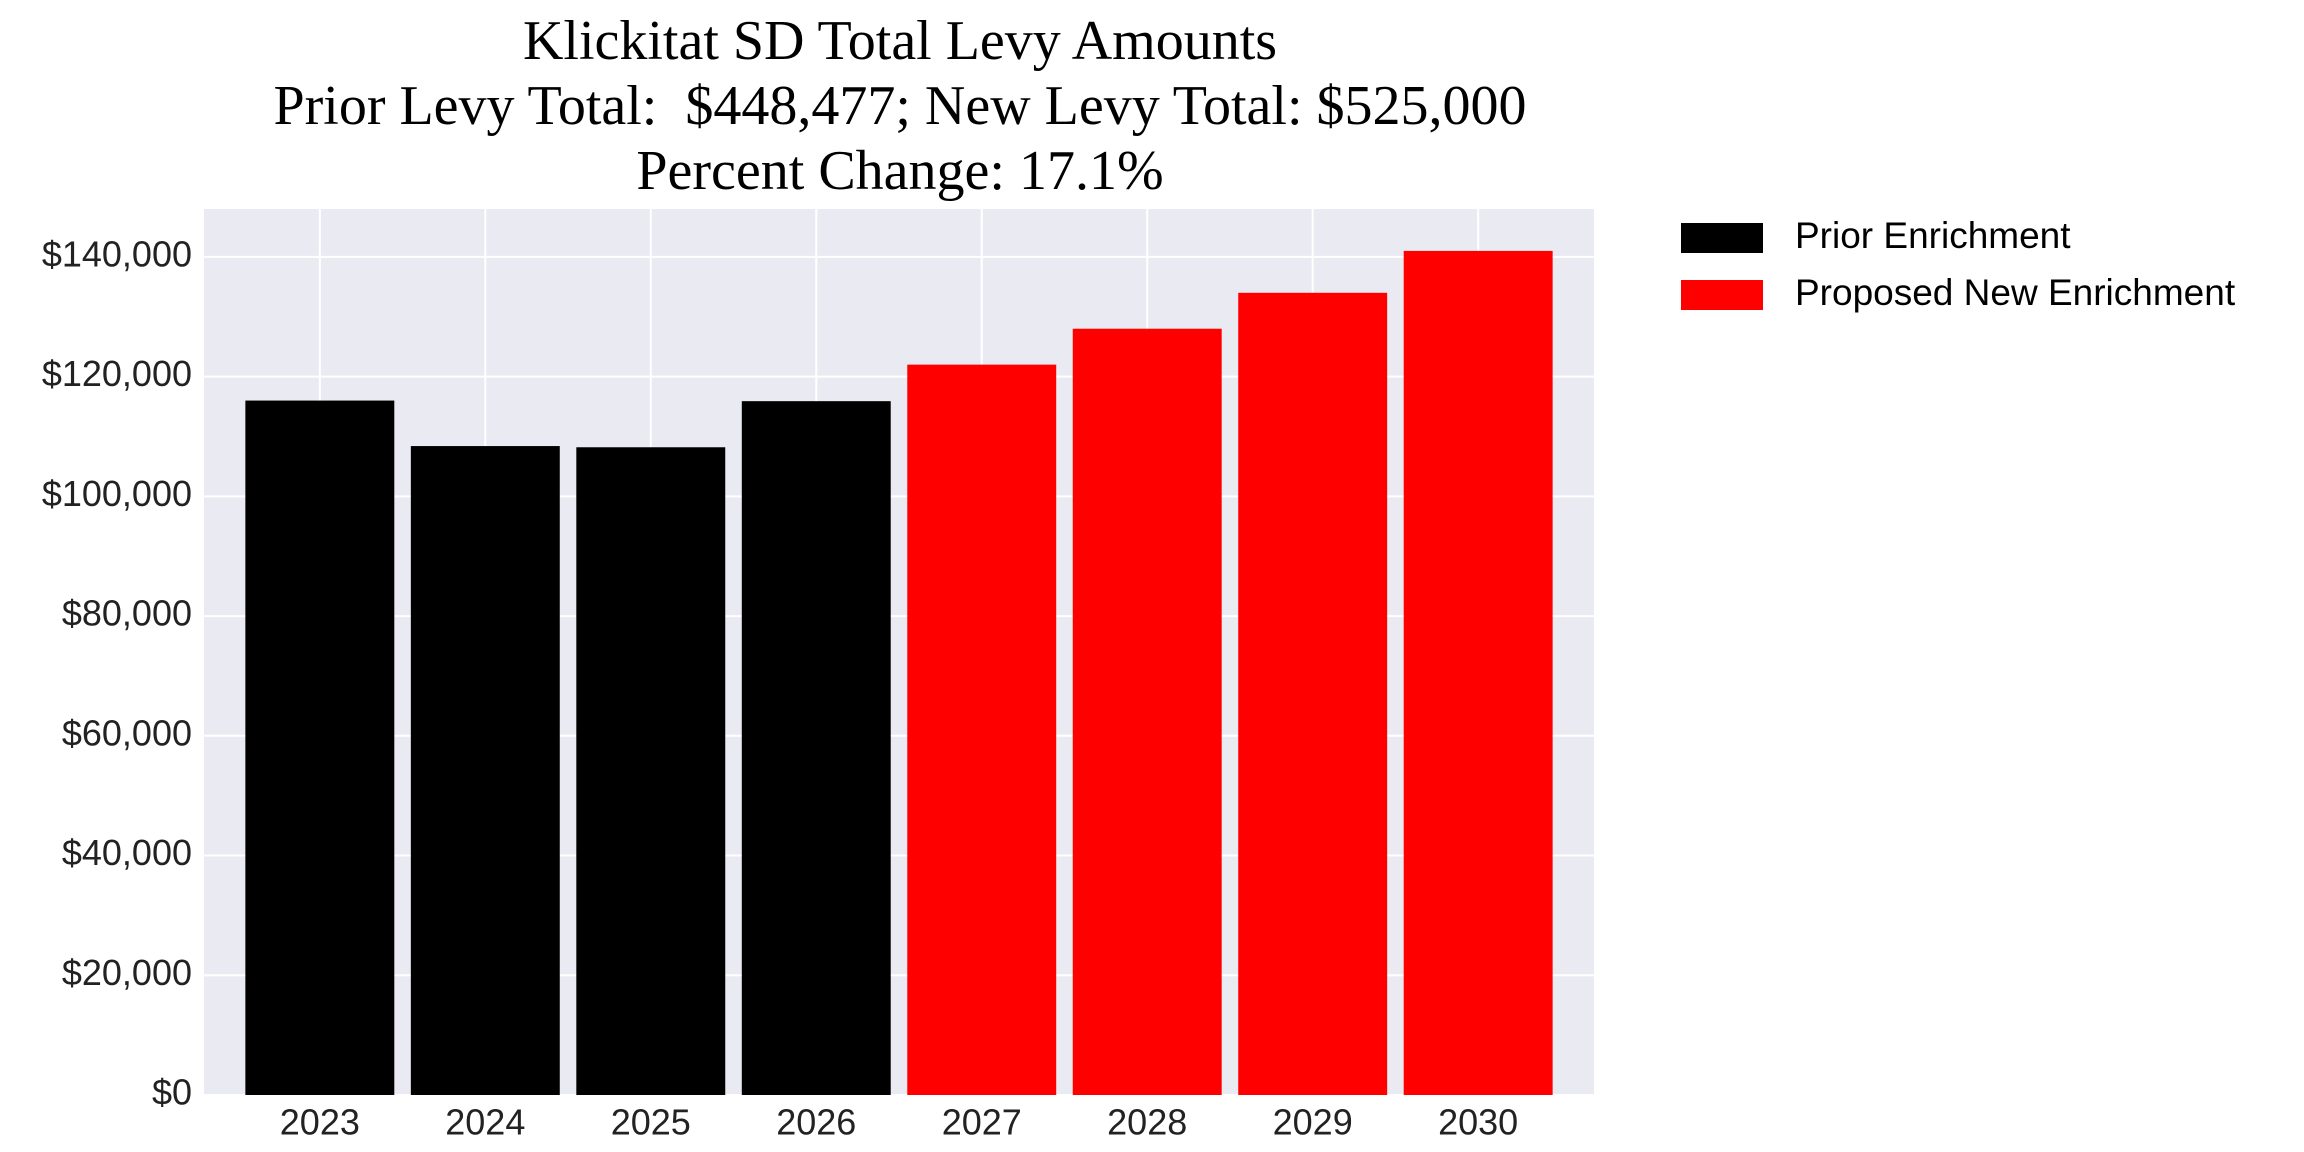 Image resolution: width=2304 pixels, height=1152 pixels. I want to click on x-tick-label: 2028, so click(1147, 1122).